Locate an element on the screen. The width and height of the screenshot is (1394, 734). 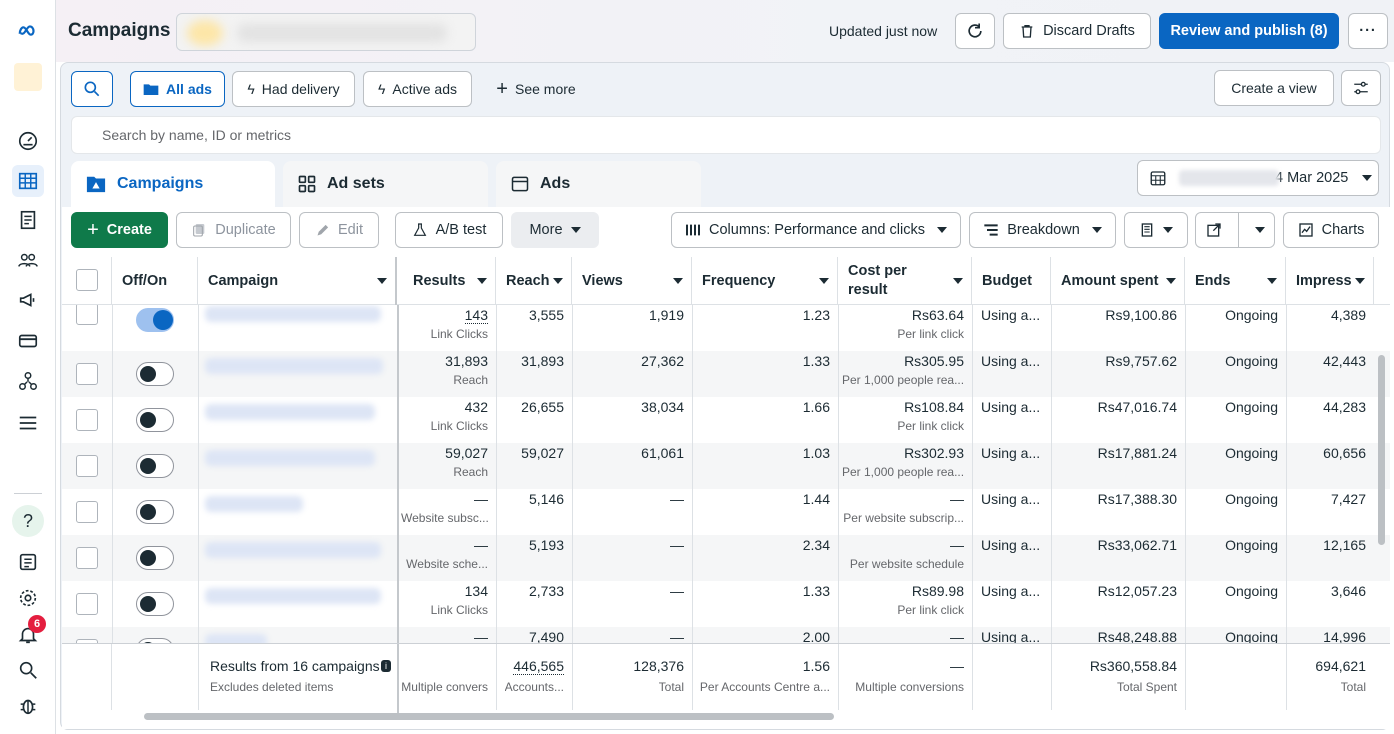
create-view-button: Create a view is located at coordinates (1274, 88).